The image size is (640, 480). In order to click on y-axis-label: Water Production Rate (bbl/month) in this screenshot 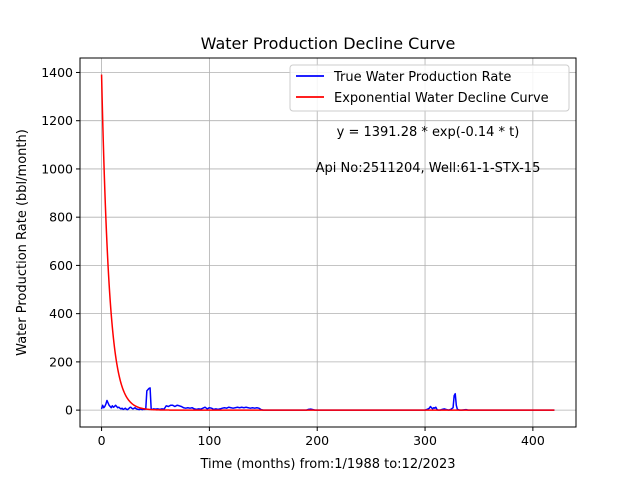, I will do `click(22, 242)`.